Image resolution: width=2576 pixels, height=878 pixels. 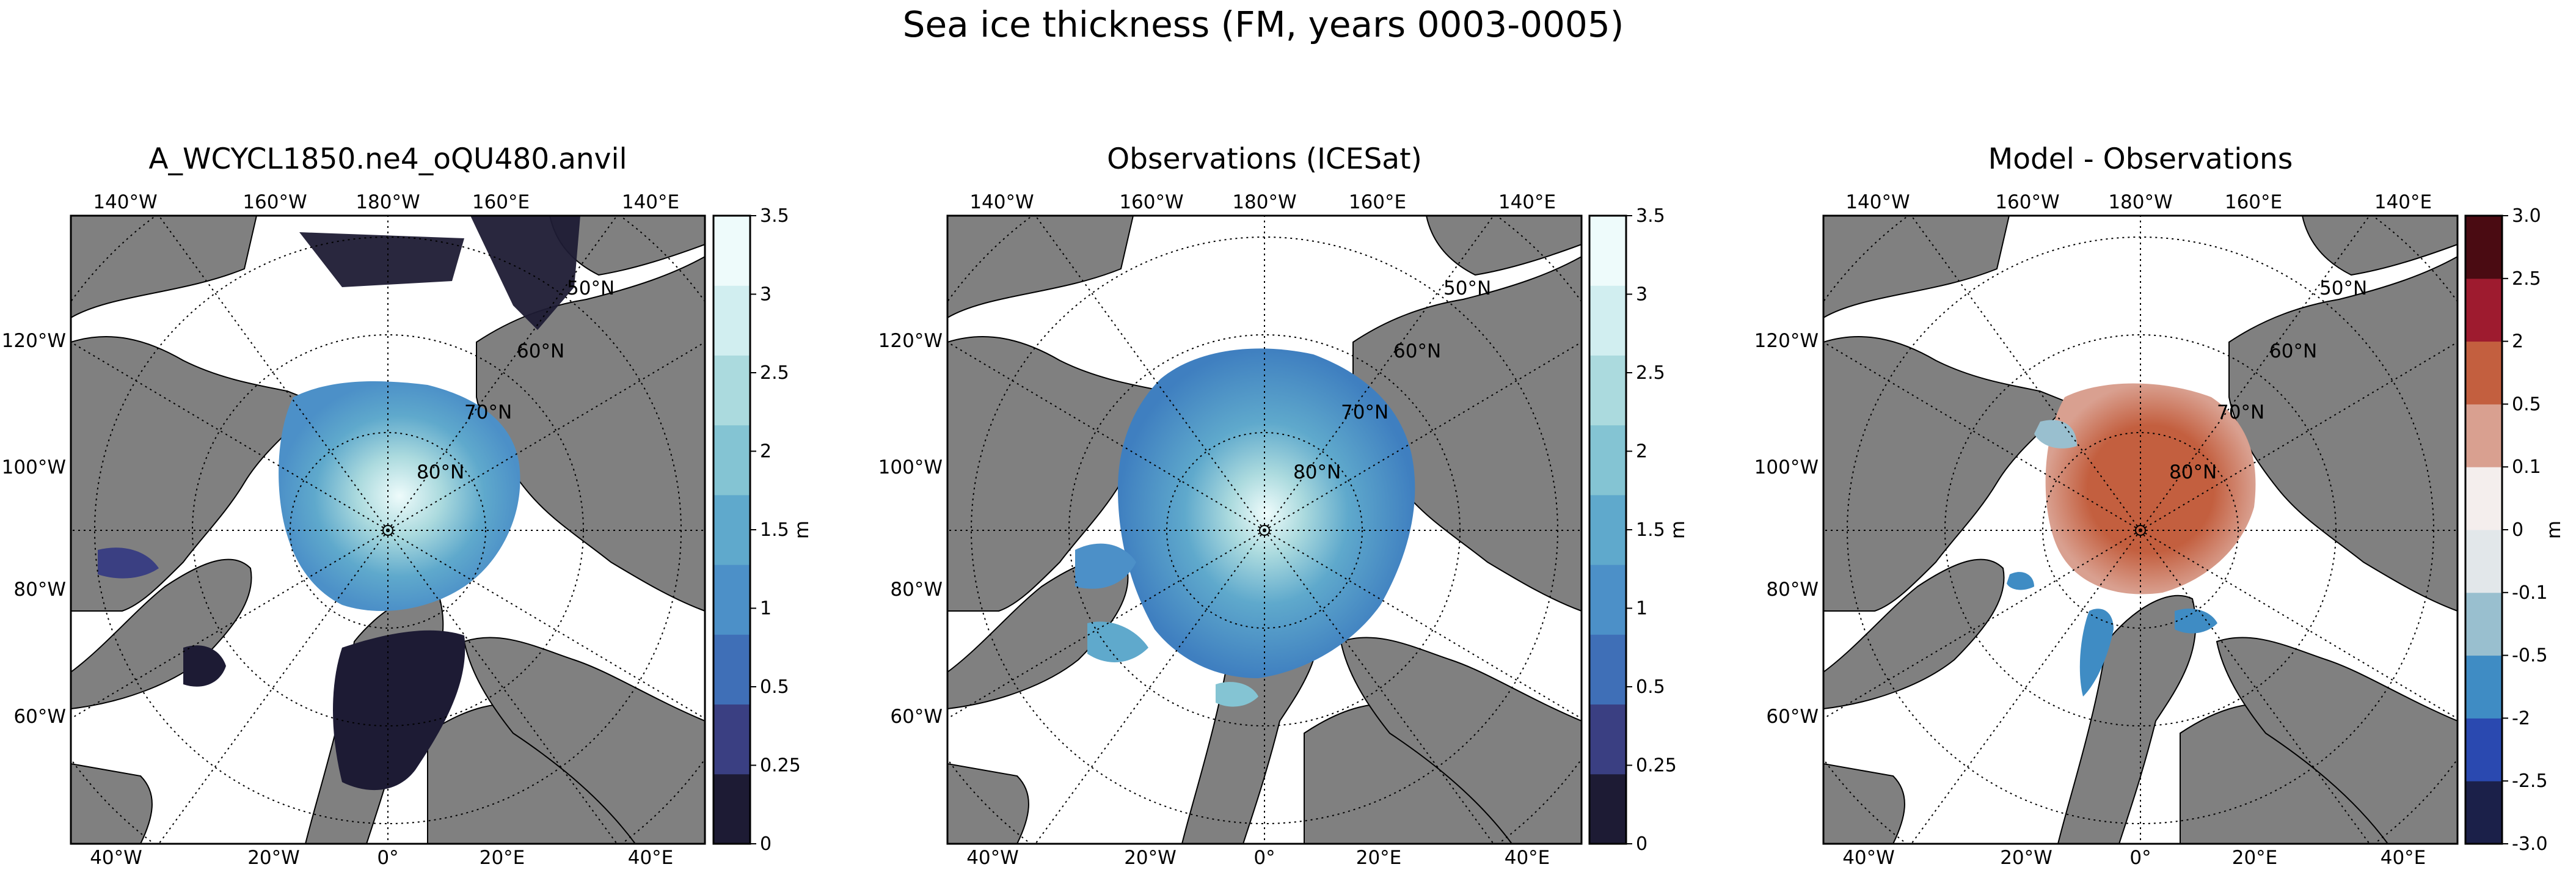 I want to click on lon-labels-bottom: 40°W 20°W 0° 20°E 40°E, so click(x=2134, y=858).